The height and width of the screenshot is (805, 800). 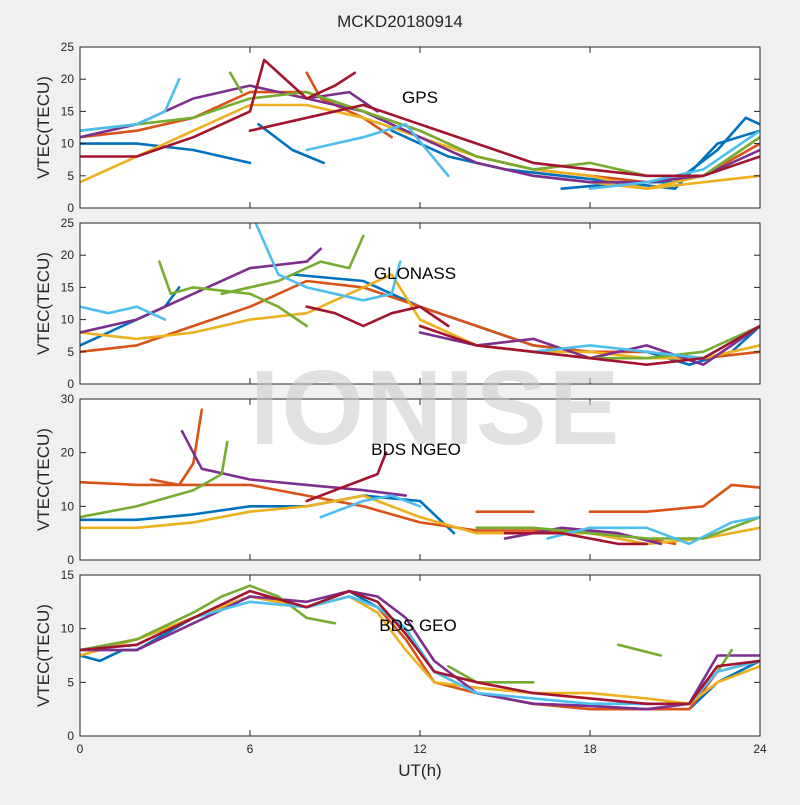 I want to click on panel-label: BDS GEO, so click(x=417, y=625).